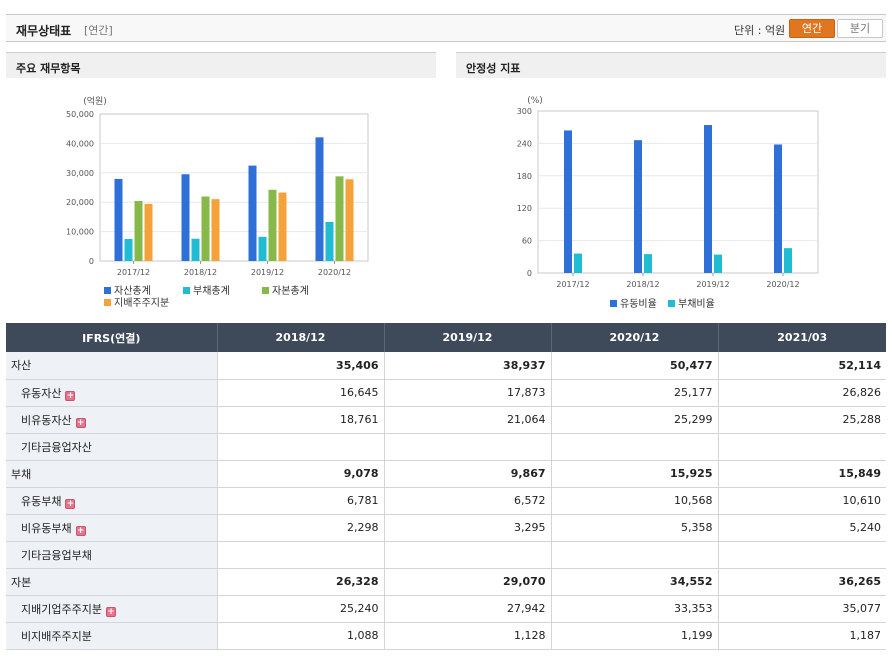  Describe the element at coordinates (44, 31) in the screenshot. I see `page-title: 재무상태표` at that location.